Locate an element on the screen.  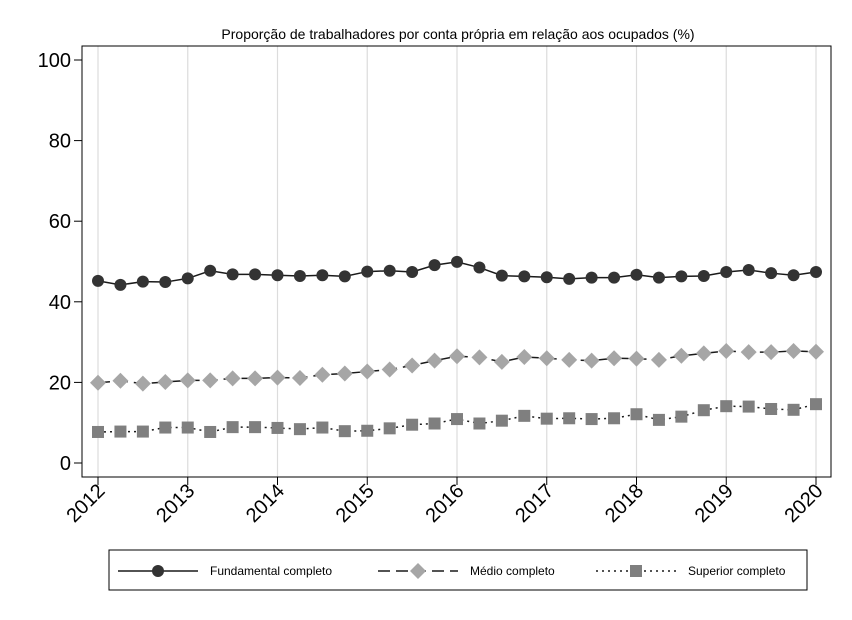
y-tick-label: 60 is located at coordinates (60, 222).